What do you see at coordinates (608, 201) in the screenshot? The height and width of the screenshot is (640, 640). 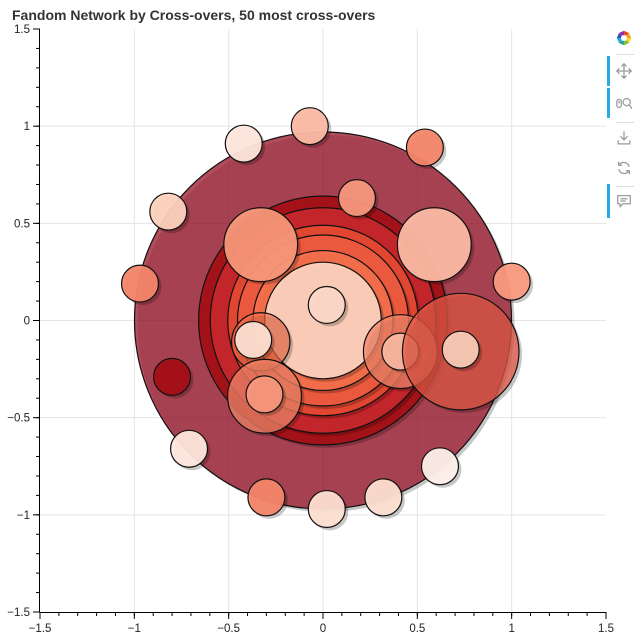 I see `hover-tool-active-indicator` at bounding box center [608, 201].